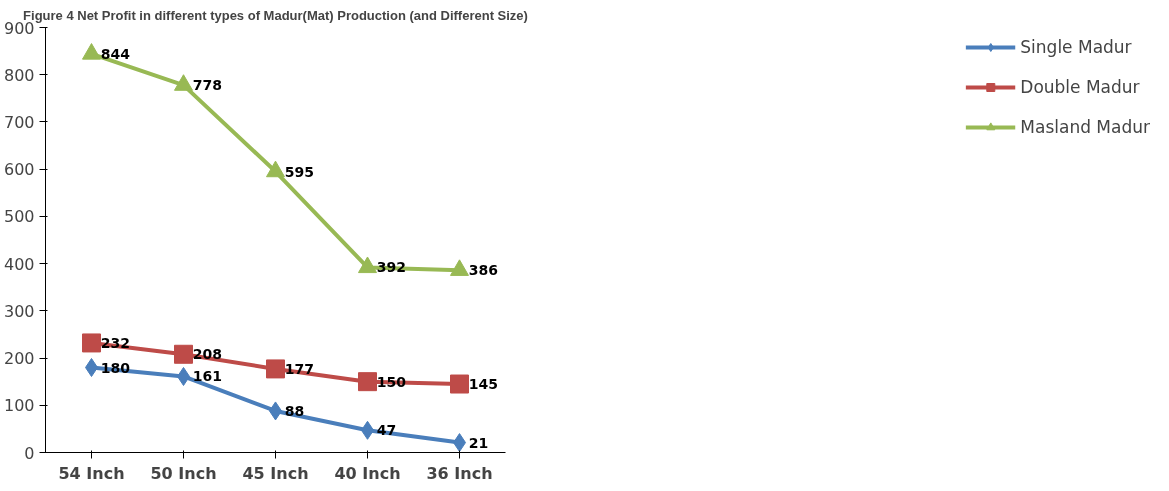  I want to click on data-label: 161, so click(207, 376).